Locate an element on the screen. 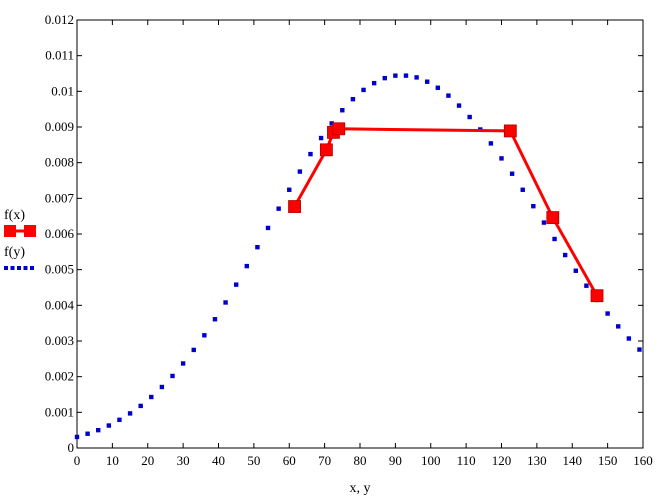 The height and width of the screenshot is (497, 669). y-tick-label: 0.009 is located at coordinates (59, 126).